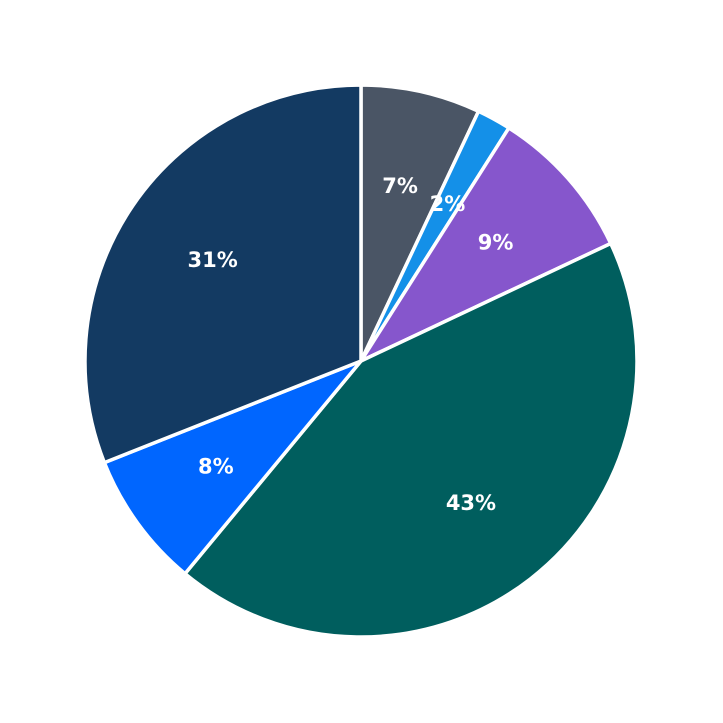  What do you see at coordinates (400, 186) in the screenshot?
I see `slice-label: 7%` at bounding box center [400, 186].